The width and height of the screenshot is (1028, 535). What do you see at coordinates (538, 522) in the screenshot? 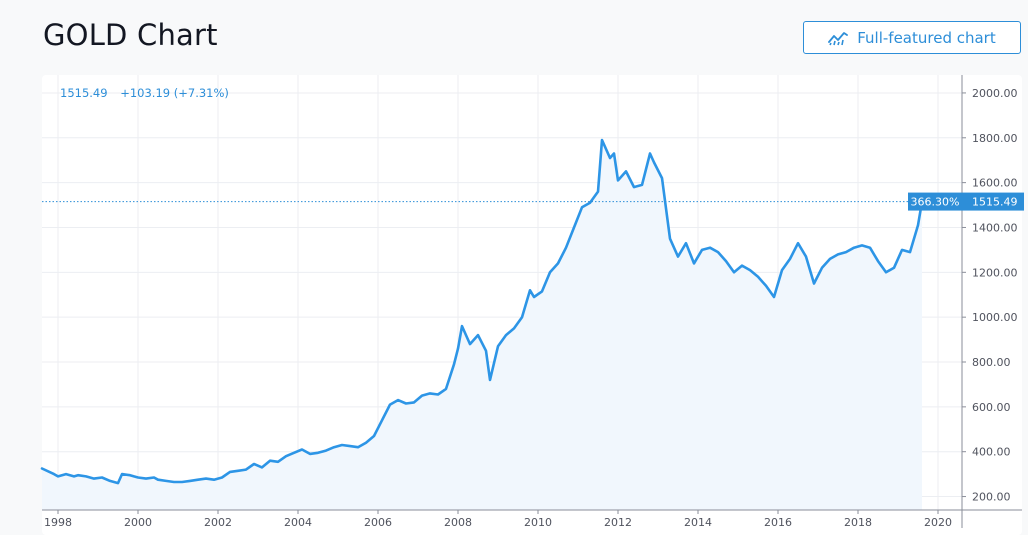
I see `x-tick-label: 2010` at bounding box center [538, 522].